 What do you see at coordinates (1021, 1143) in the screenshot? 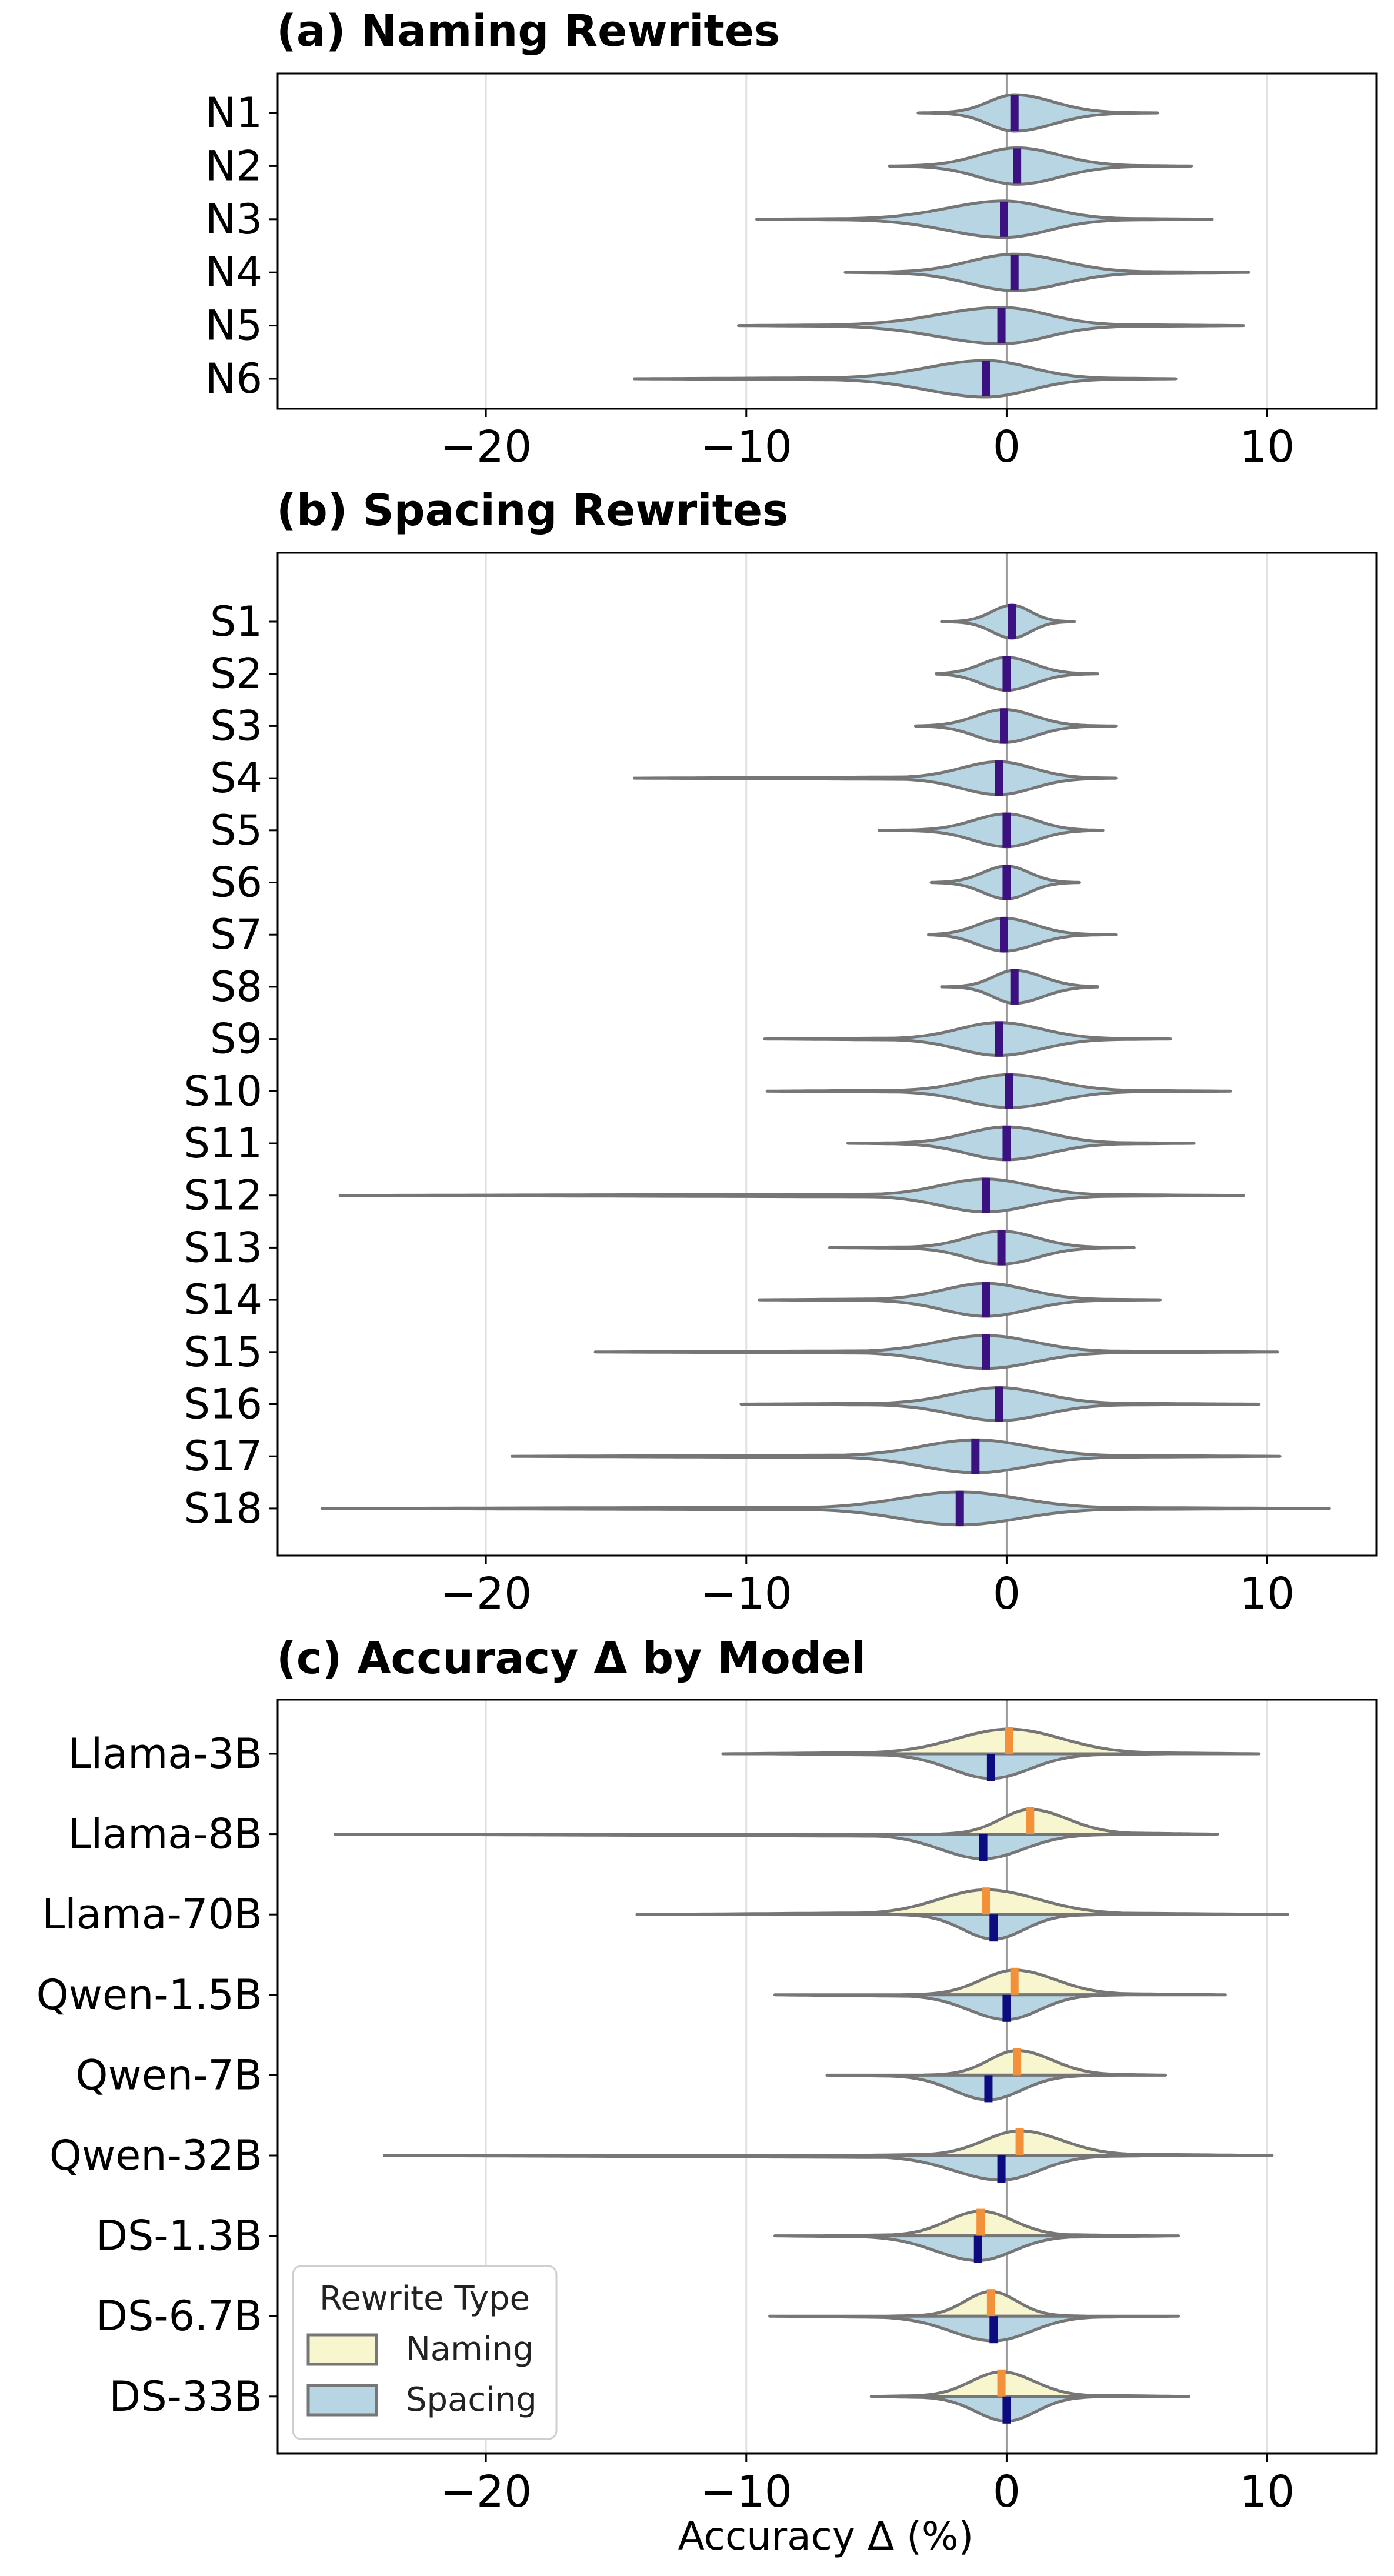
I see `violin-S11` at bounding box center [1021, 1143].